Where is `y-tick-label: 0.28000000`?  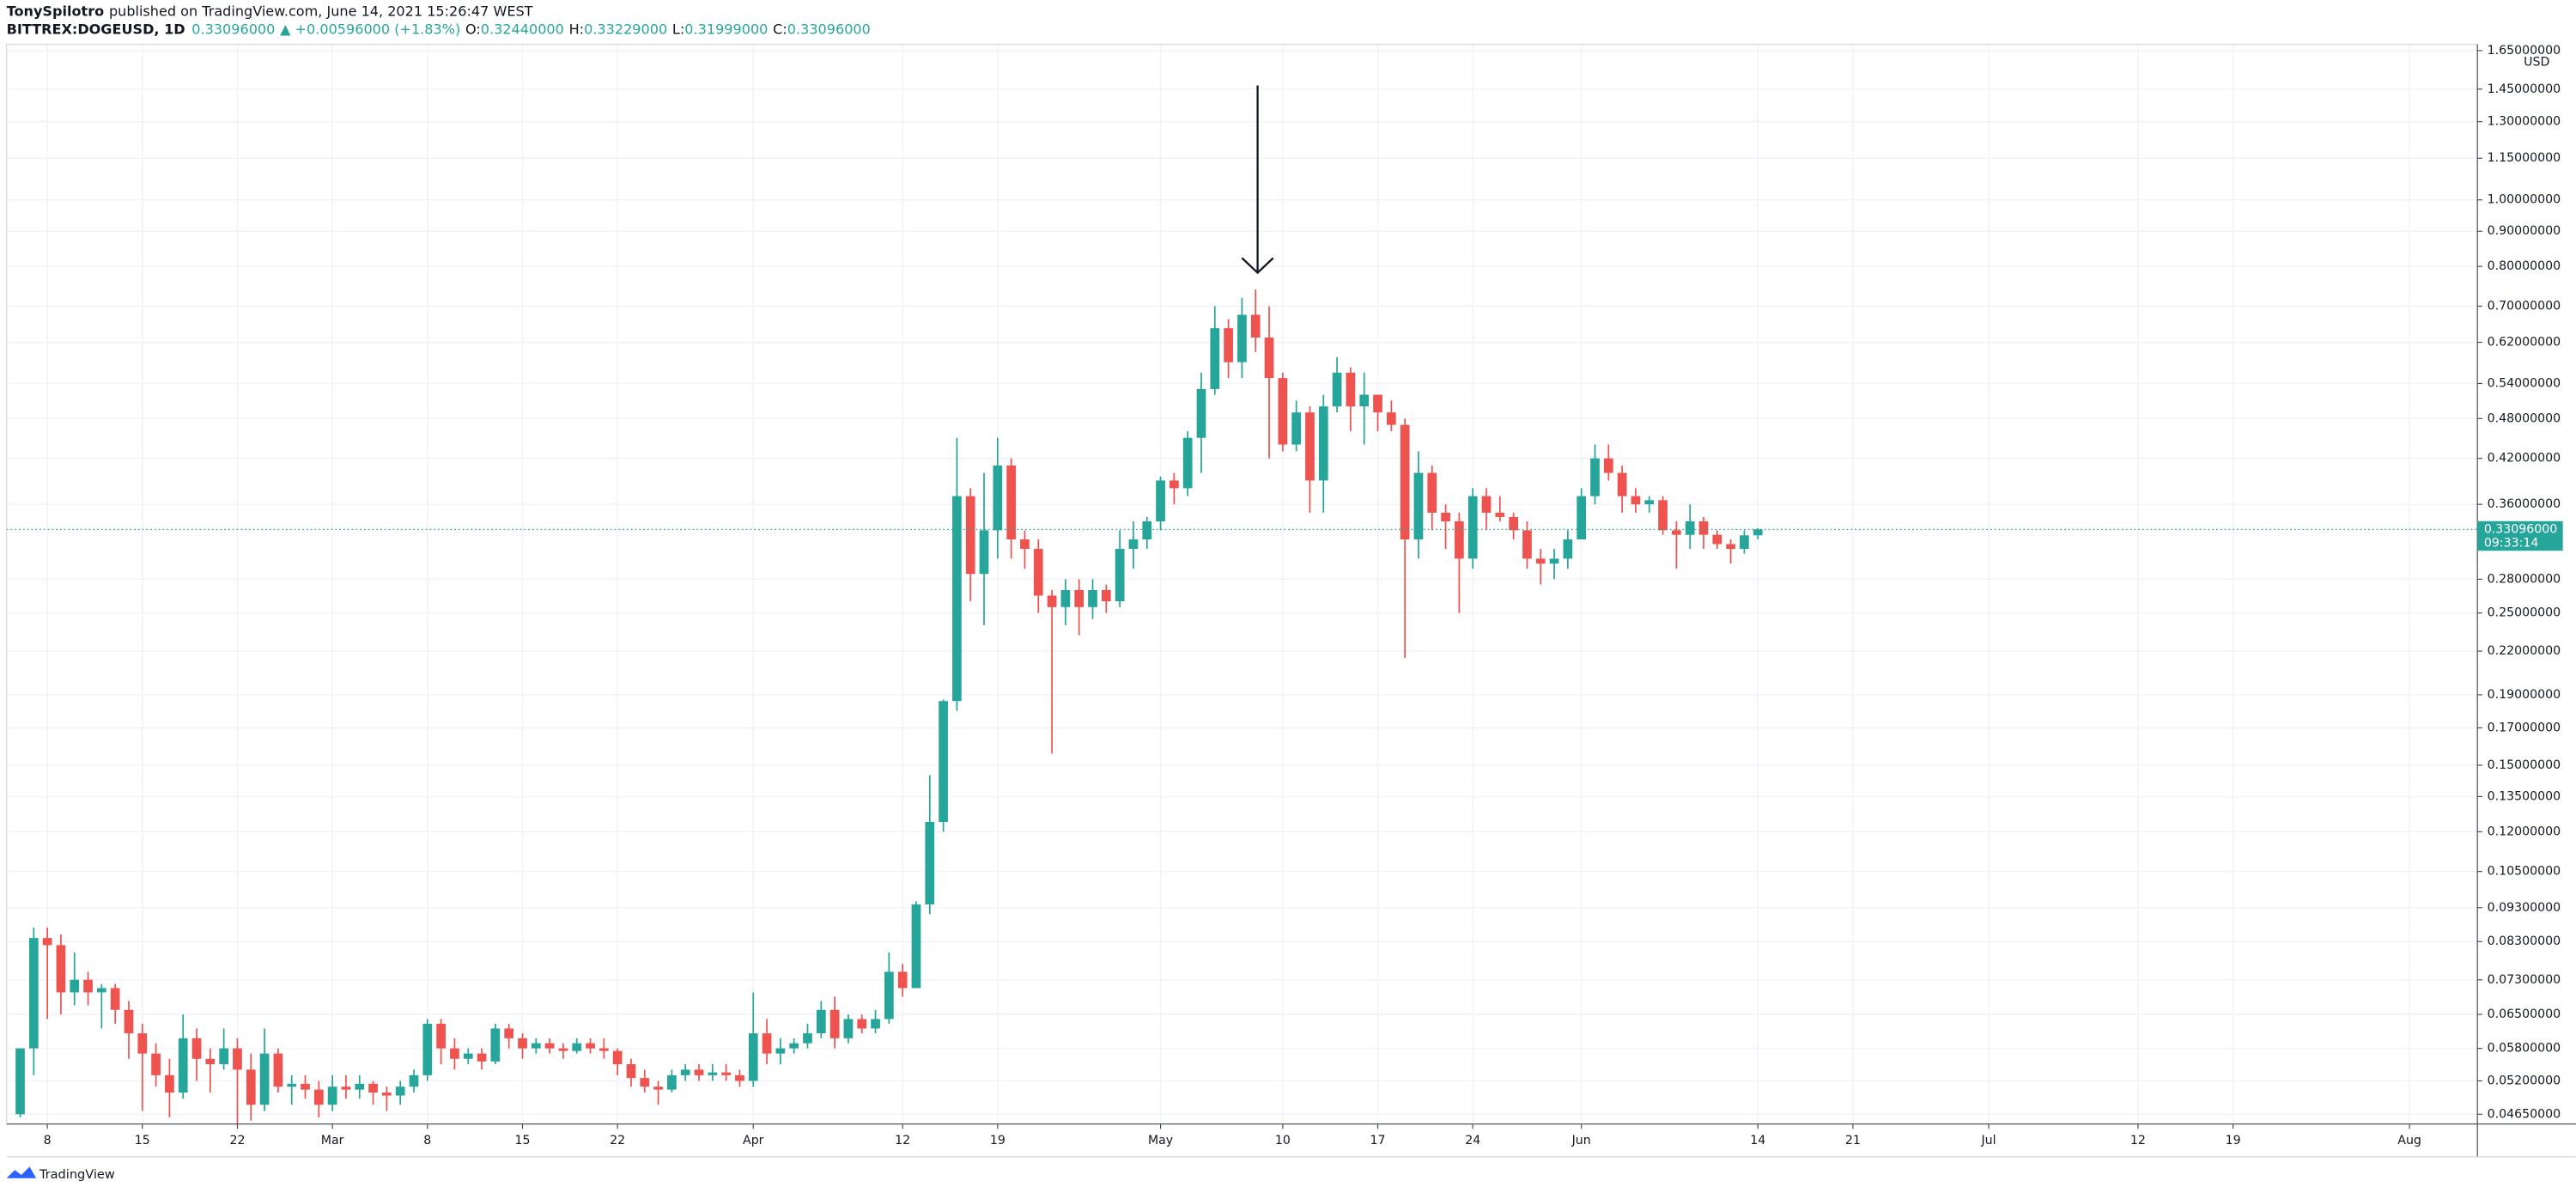
y-tick-label: 0.28000000 is located at coordinates (2524, 579).